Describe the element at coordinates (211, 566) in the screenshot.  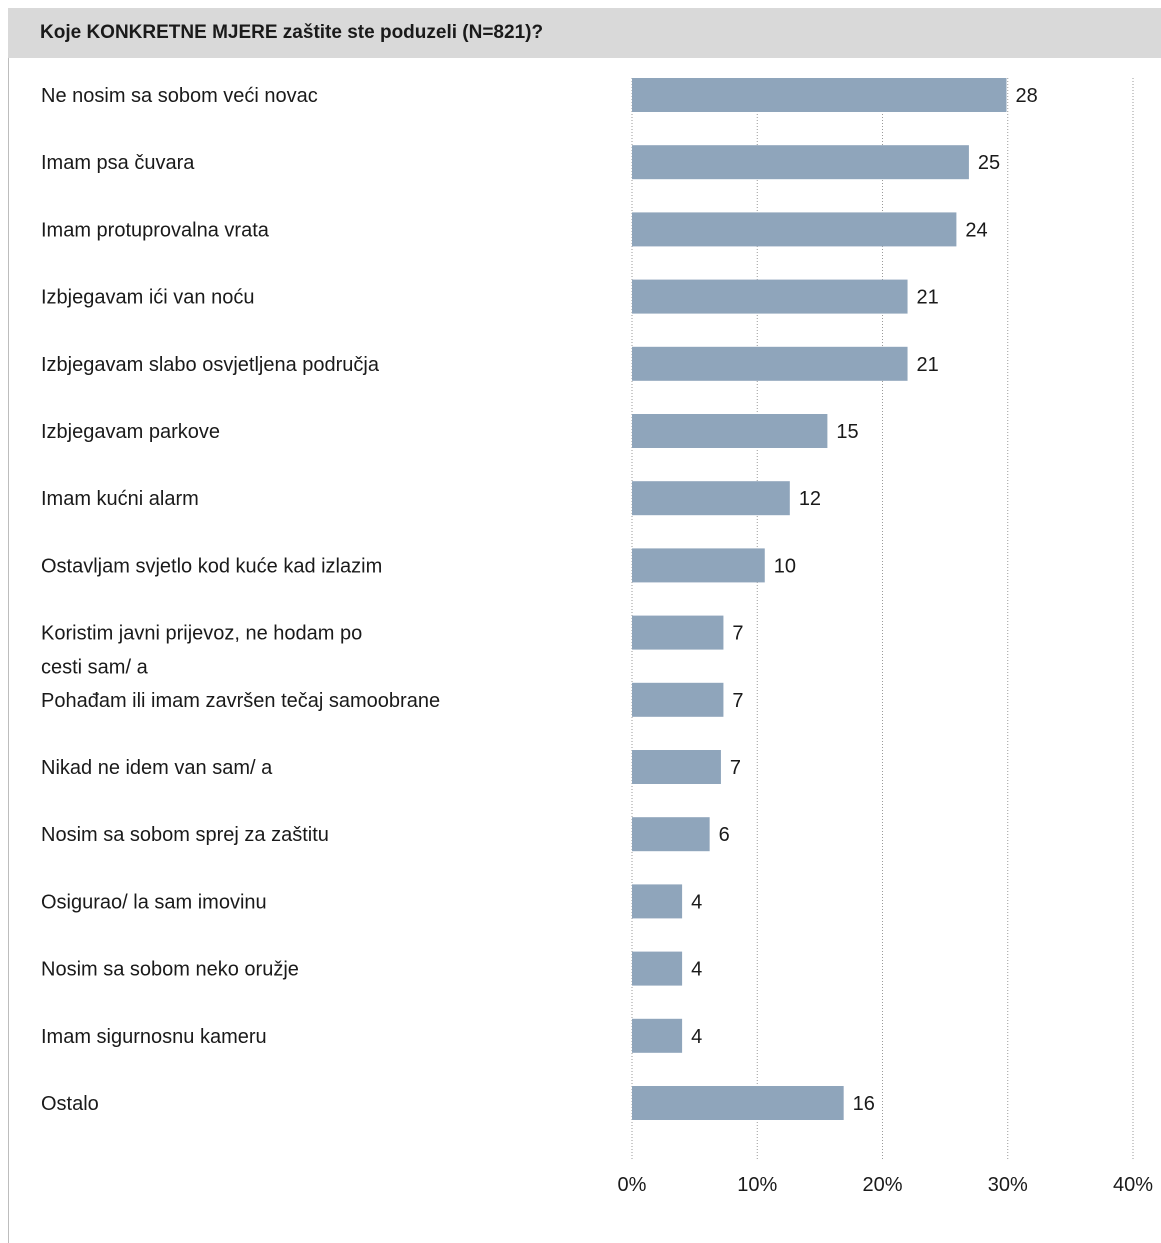
I see `category-label: Ostavljam svjetlo kod kuće kad izlazim` at that location.